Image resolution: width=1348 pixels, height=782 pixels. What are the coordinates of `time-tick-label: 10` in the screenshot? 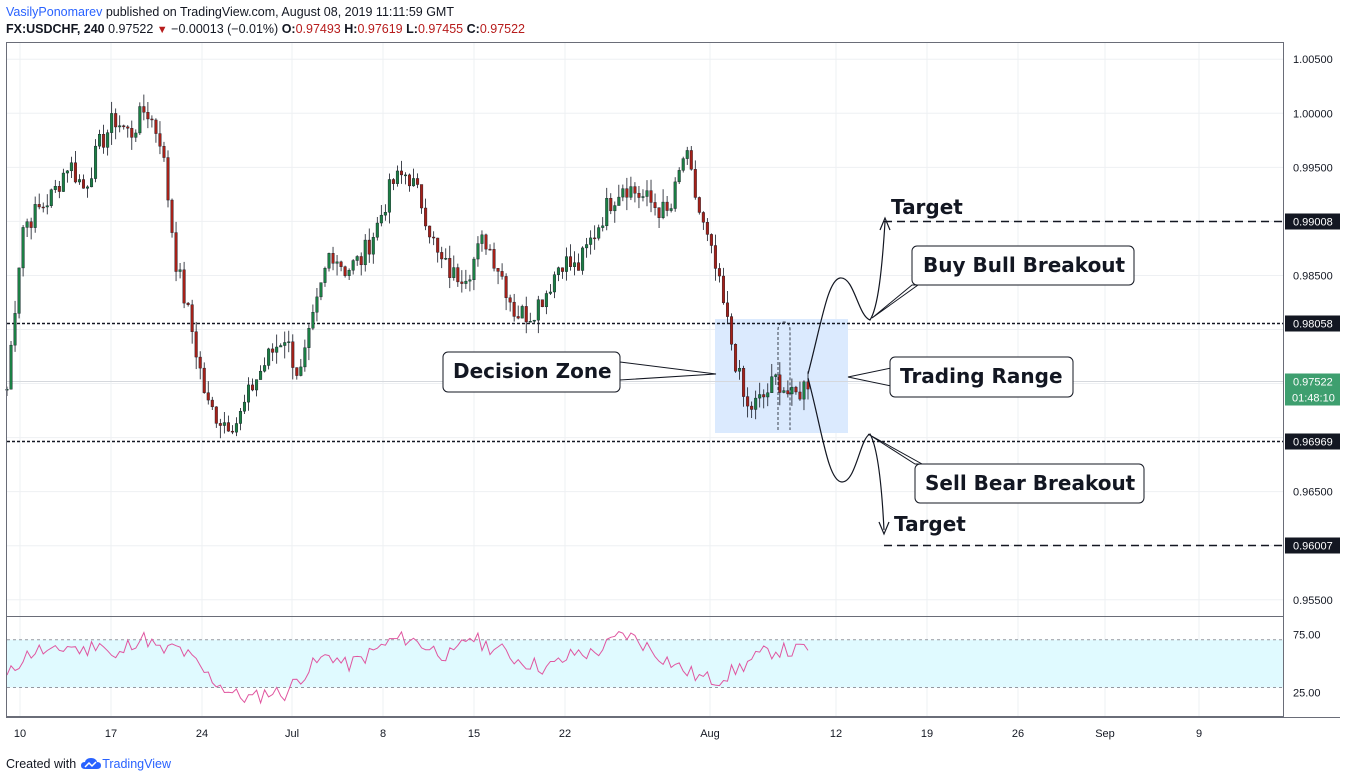 It's located at (20, 734).